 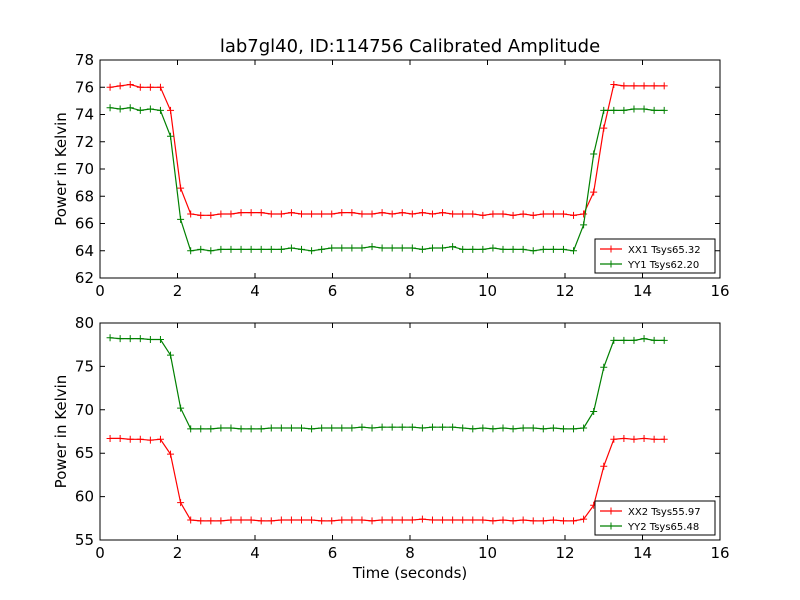 I want to click on legend-box, so click(x=655, y=518).